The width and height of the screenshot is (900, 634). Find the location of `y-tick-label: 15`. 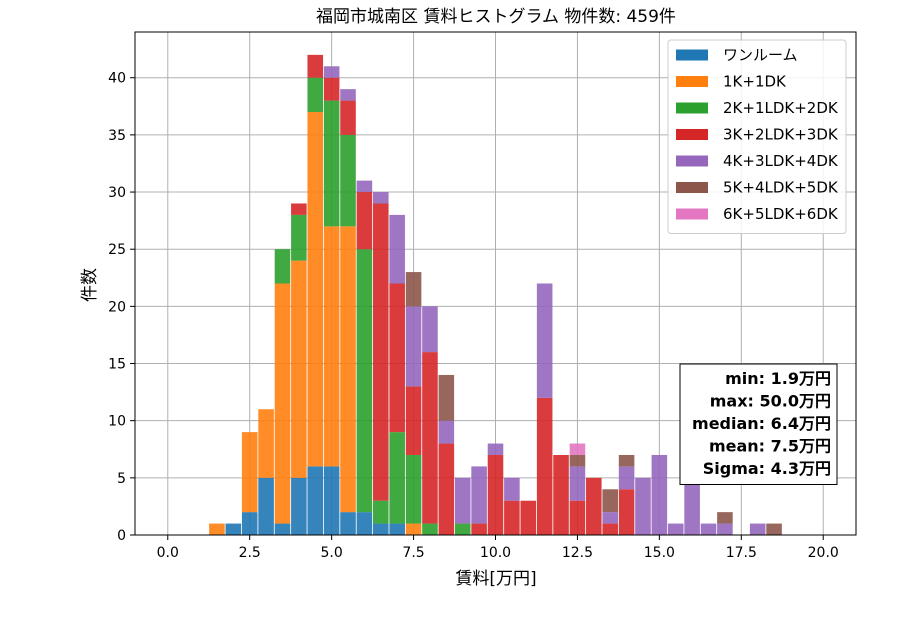

y-tick-label: 15 is located at coordinates (117, 365).